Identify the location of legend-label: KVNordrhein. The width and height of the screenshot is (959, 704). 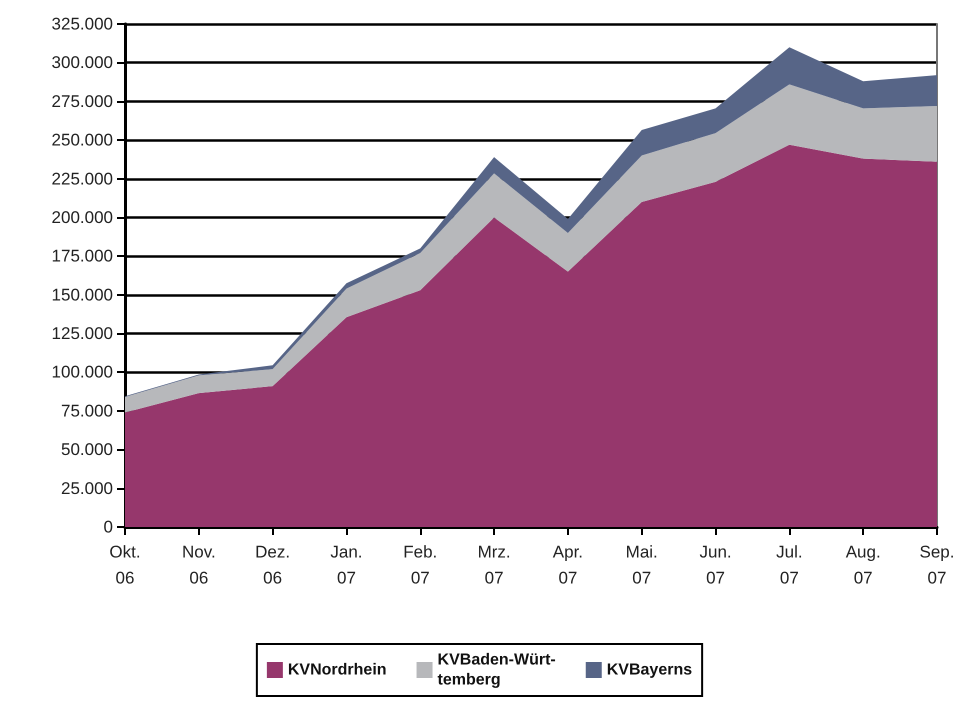
(337, 670).